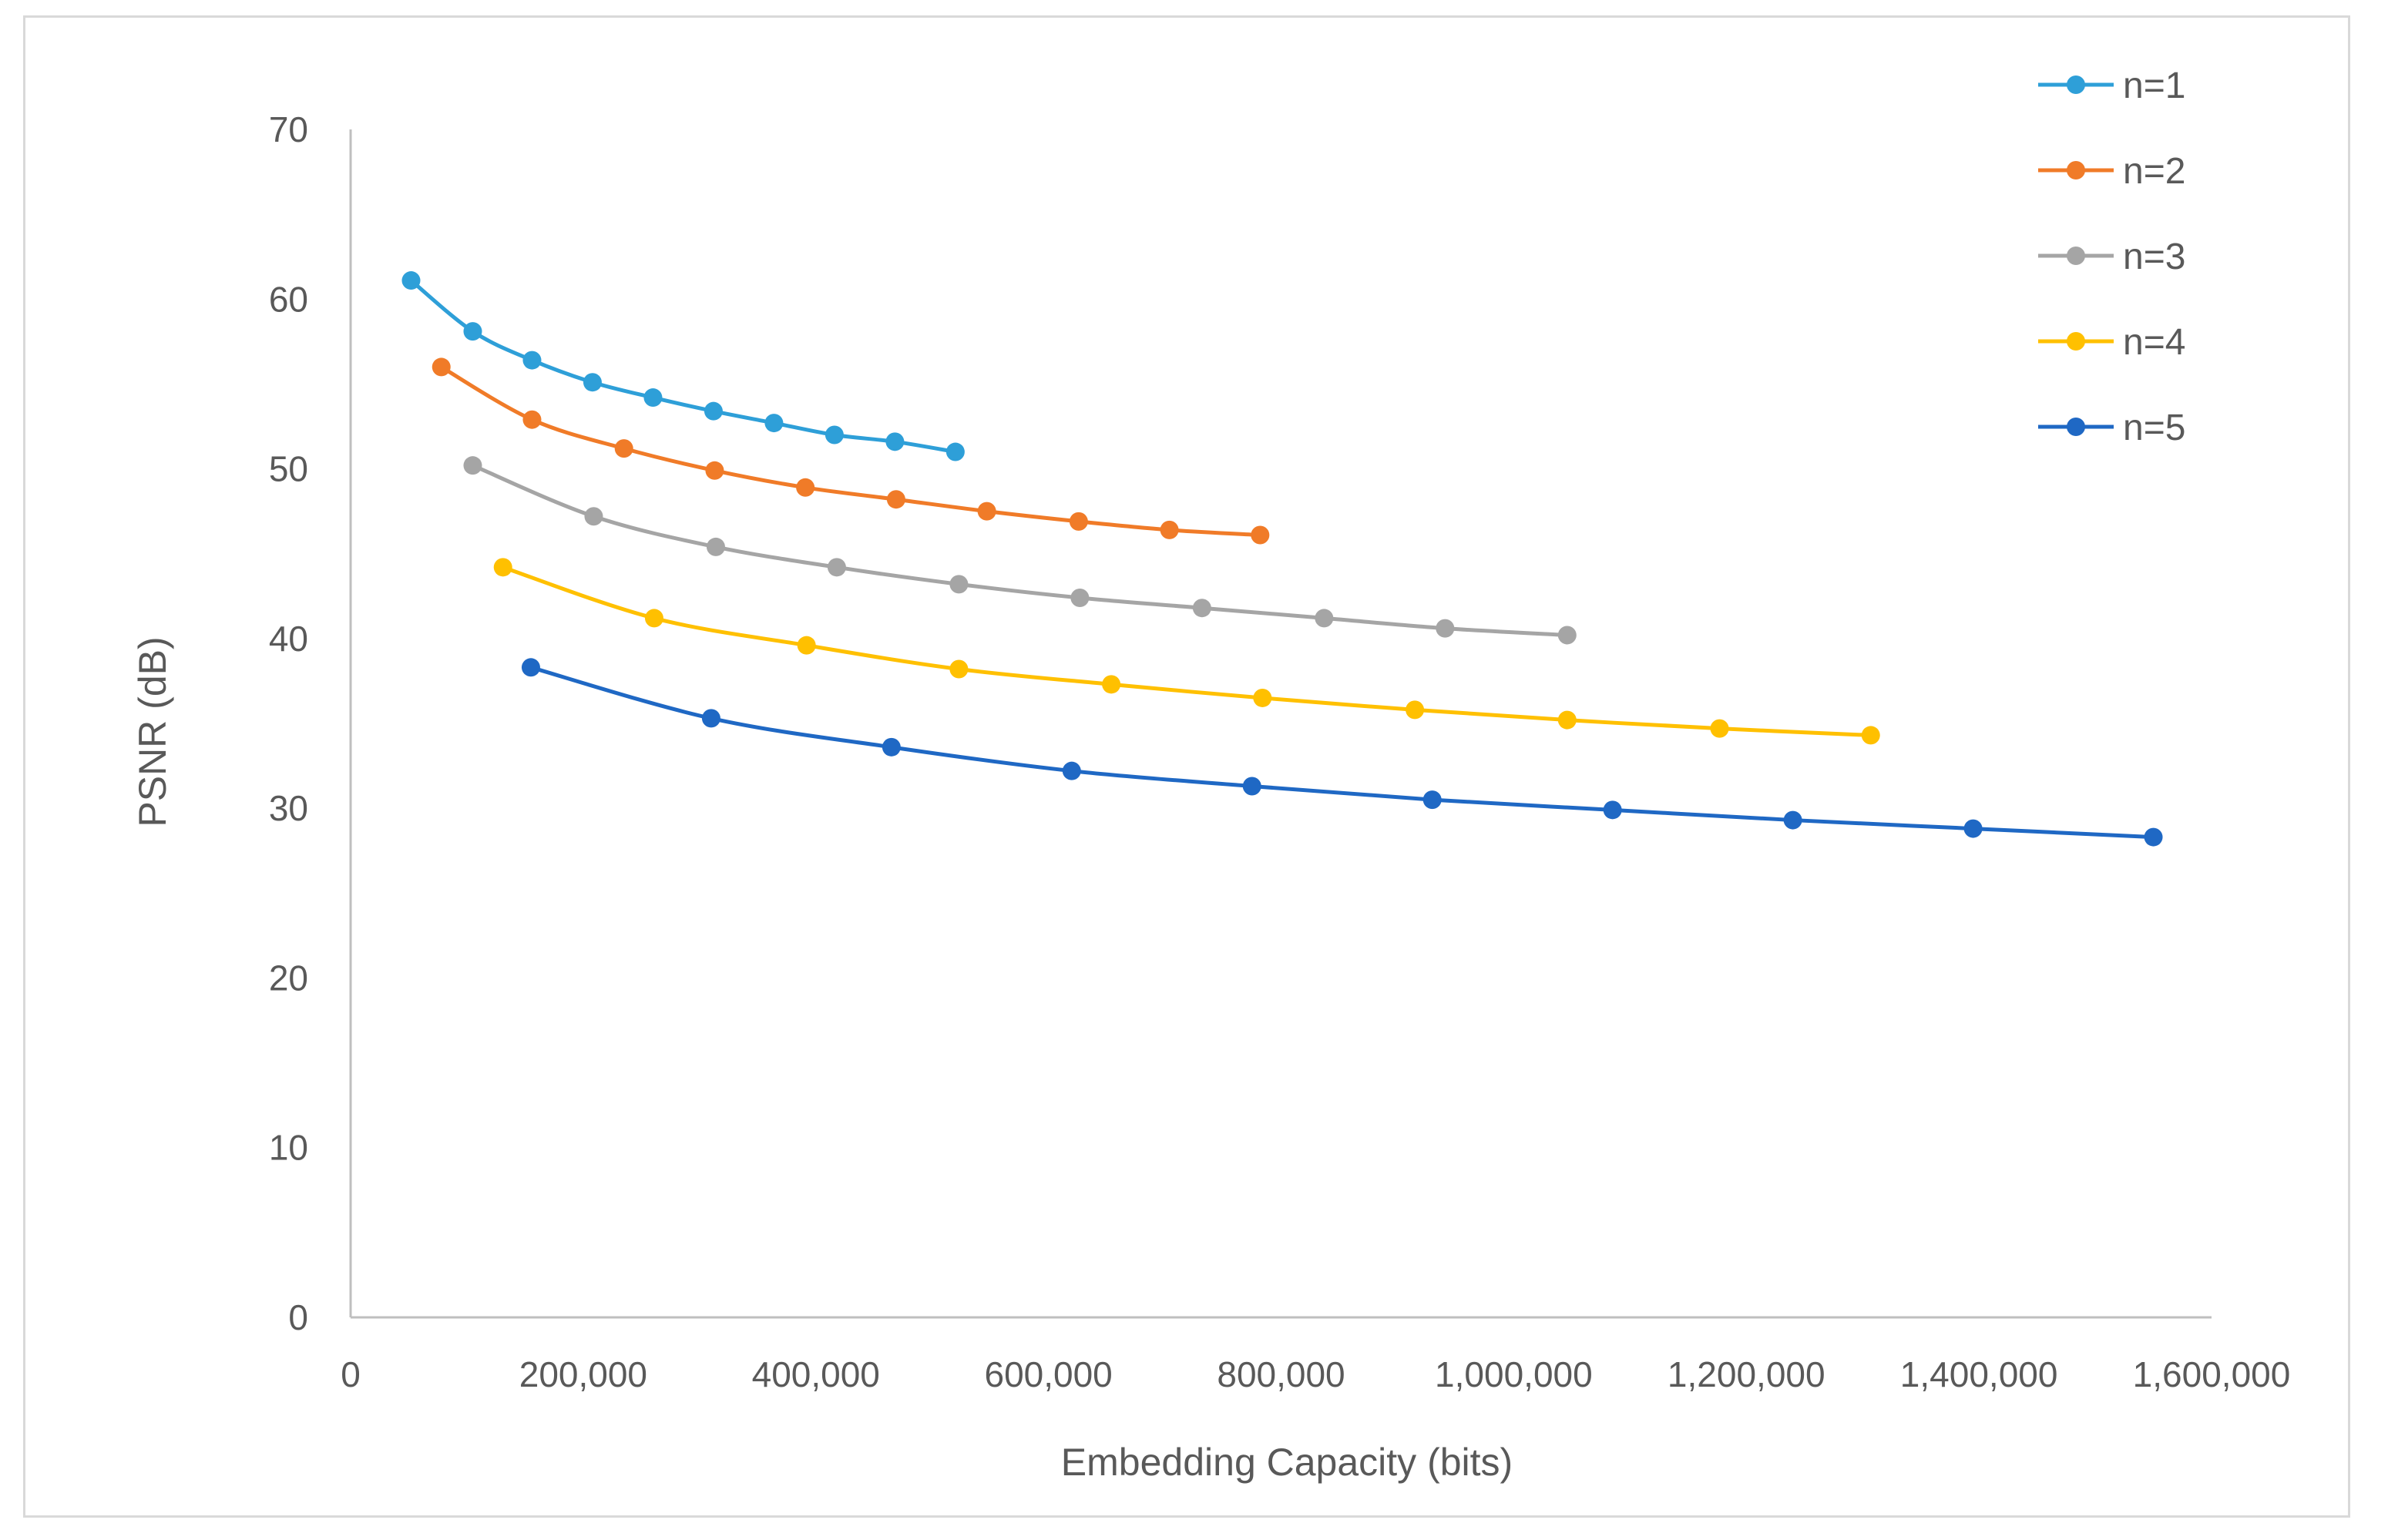  I want to click on x-axis-title: Embedding Capacity (bits), so click(1287, 1462).